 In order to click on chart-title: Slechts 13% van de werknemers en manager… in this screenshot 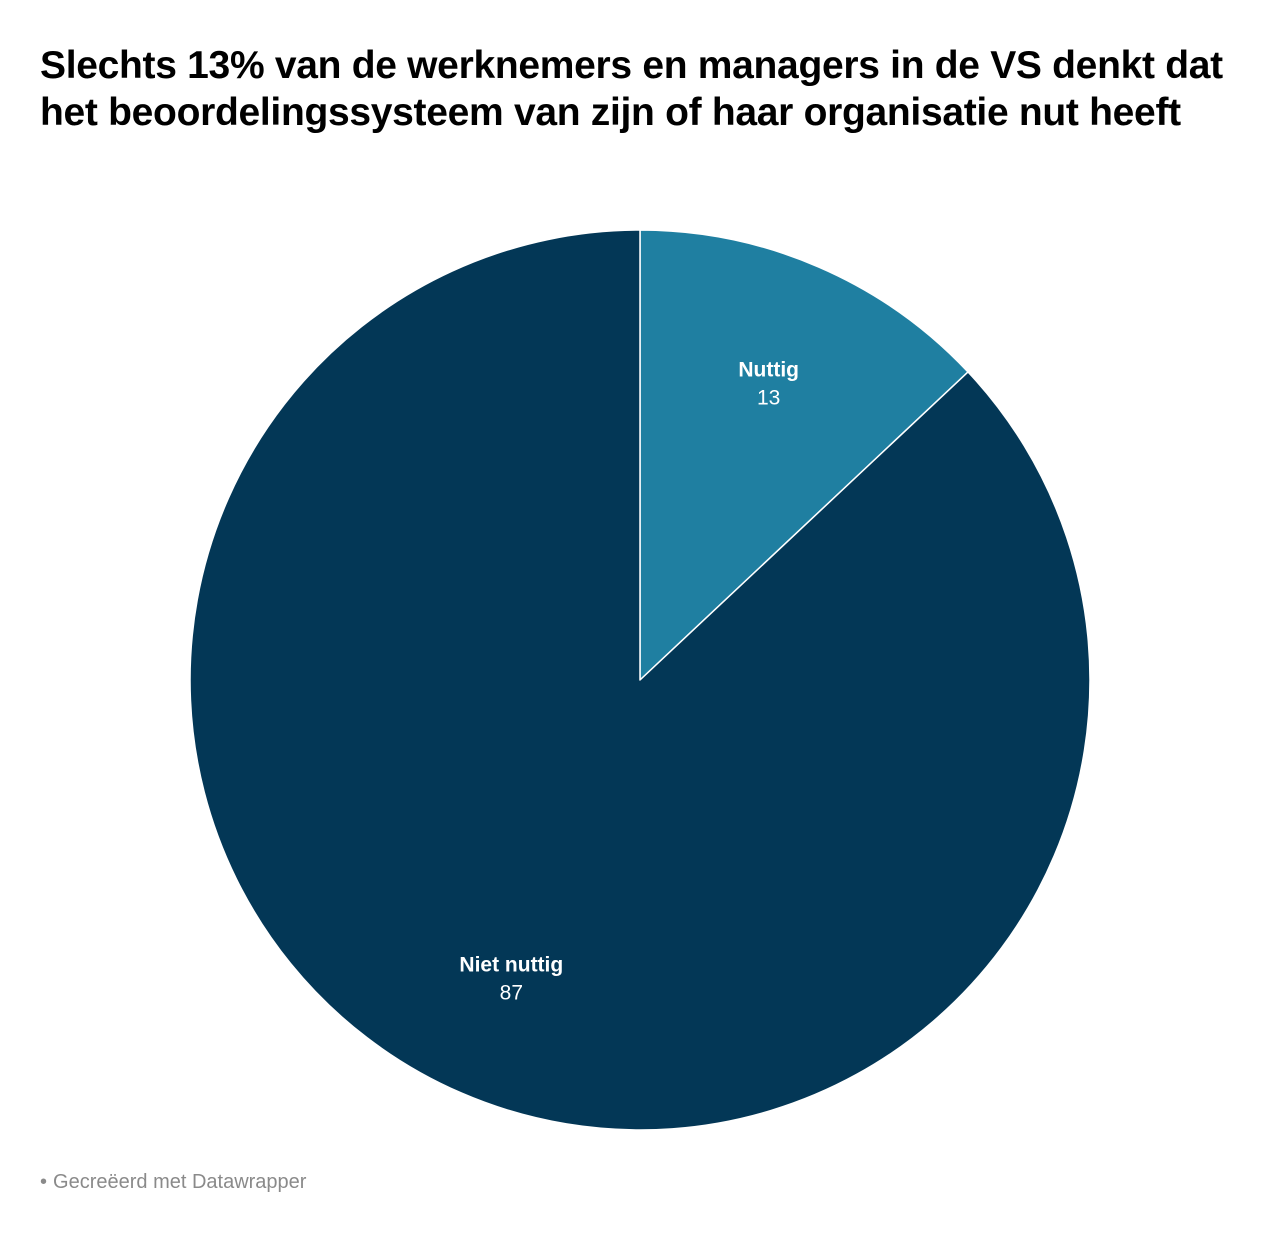, I will do `click(631, 89)`.